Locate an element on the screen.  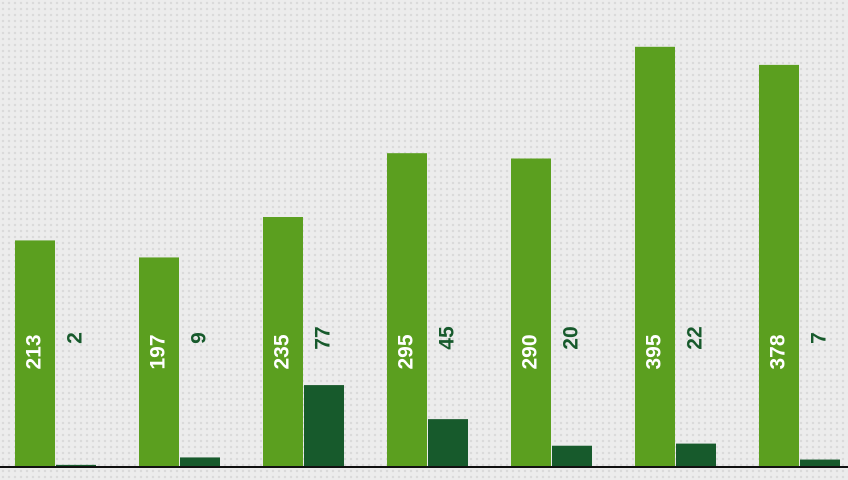
value-label: 45 is located at coordinates (447, 338).